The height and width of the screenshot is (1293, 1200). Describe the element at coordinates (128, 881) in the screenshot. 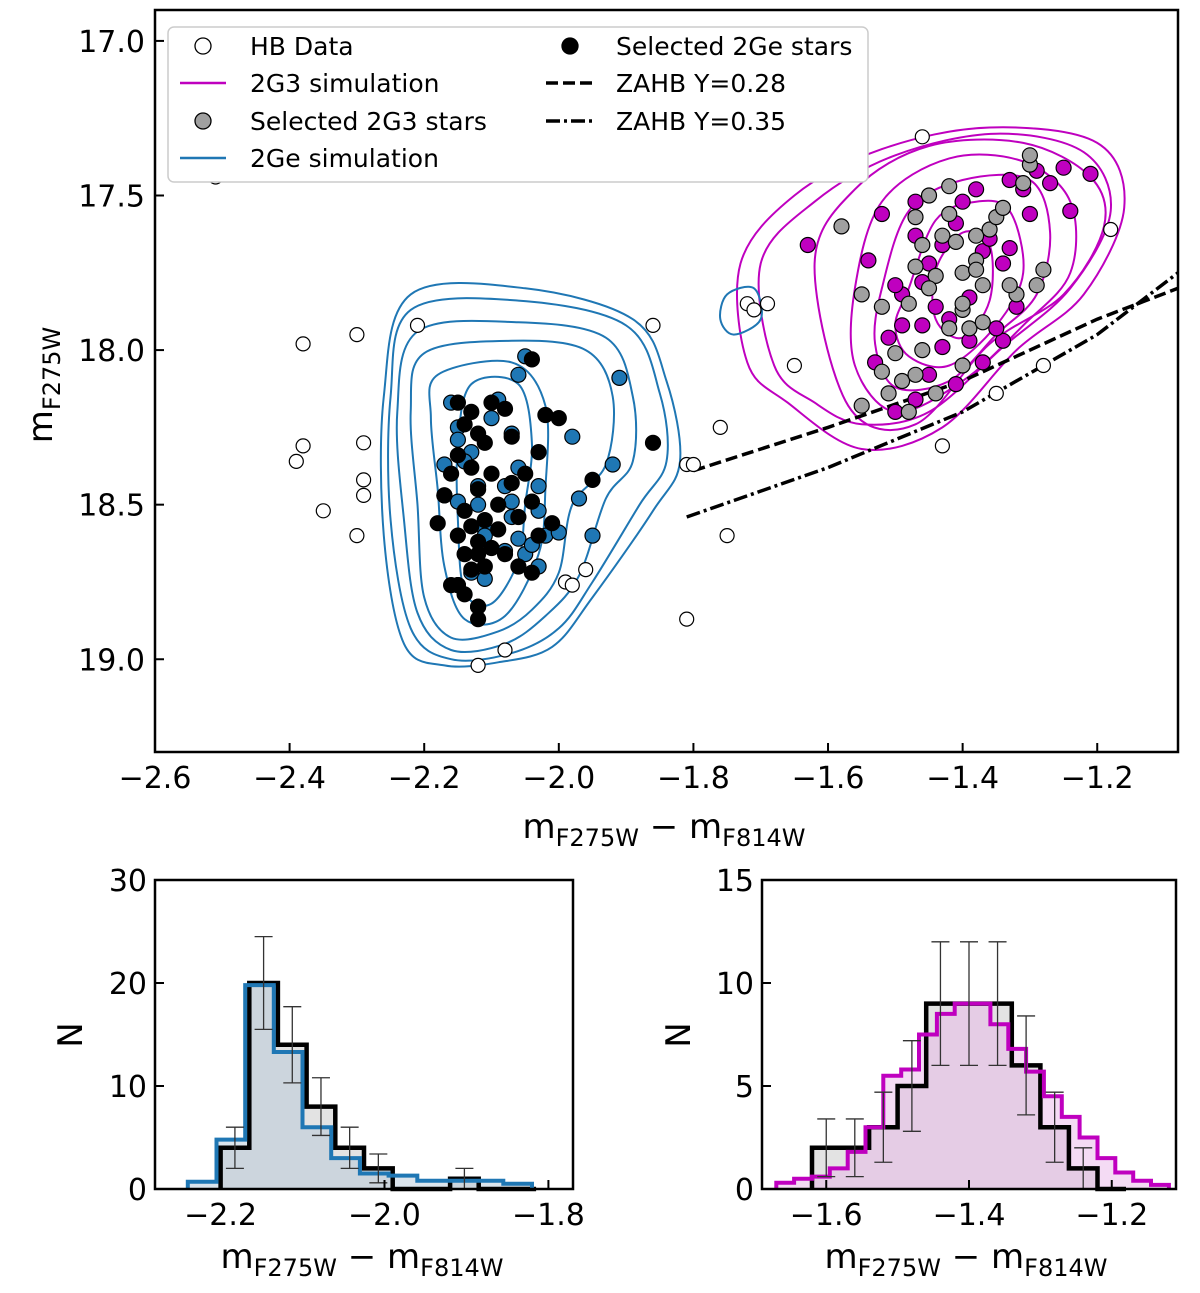

I see `hist-2ge-y-tick-label: 30` at that location.